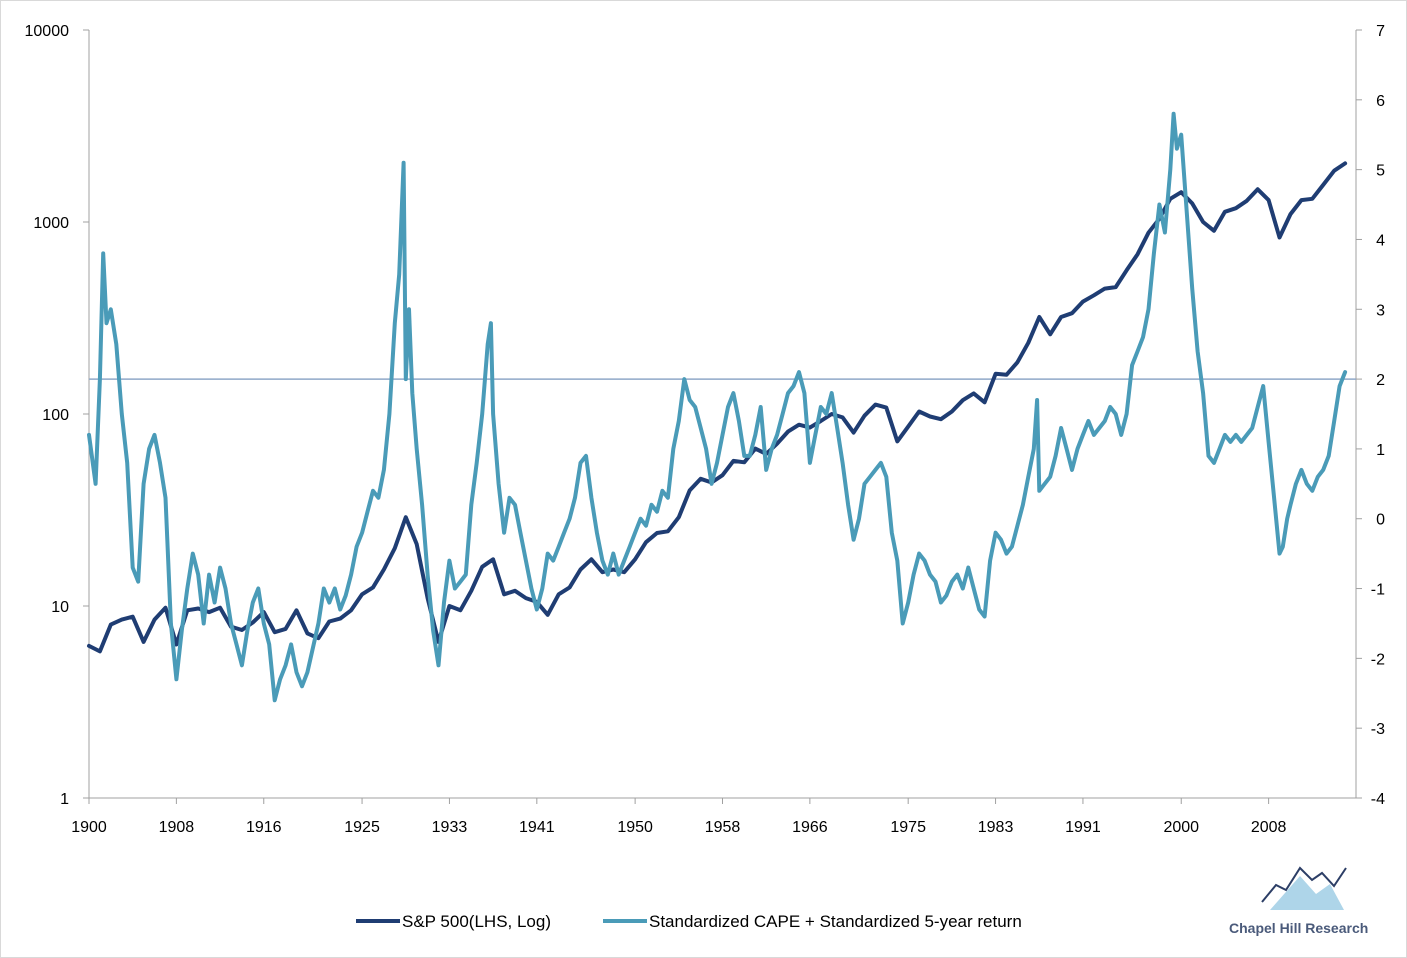 This screenshot has height=958, width=1407. What do you see at coordinates (362, 827) in the screenshot?
I see `x-tick-label: 1925` at bounding box center [362, 827].